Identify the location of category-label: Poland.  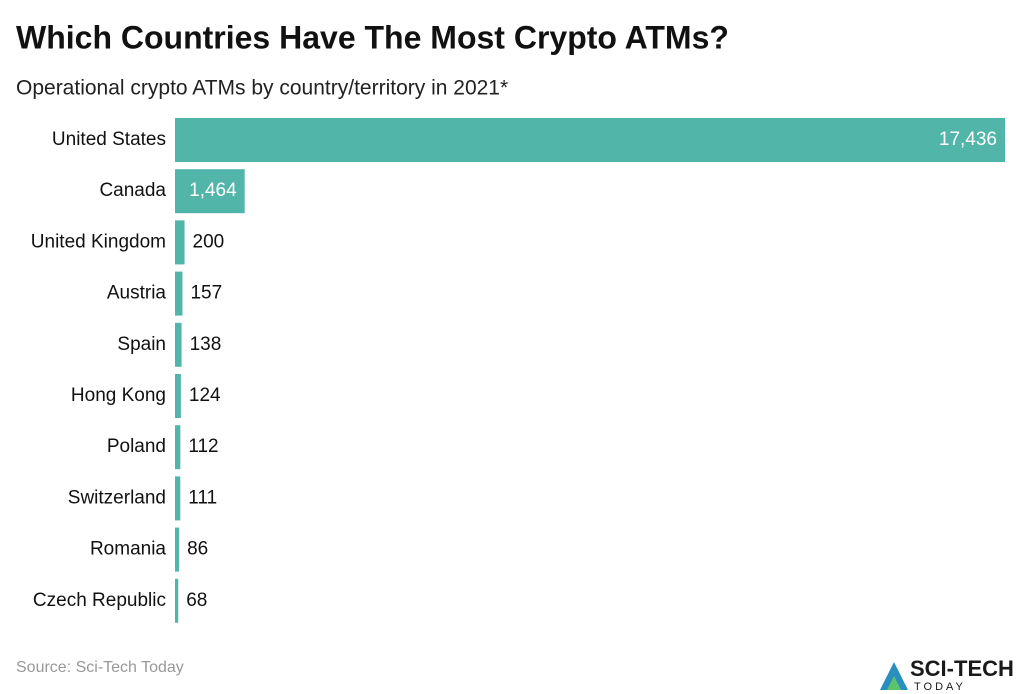
(136, 446).